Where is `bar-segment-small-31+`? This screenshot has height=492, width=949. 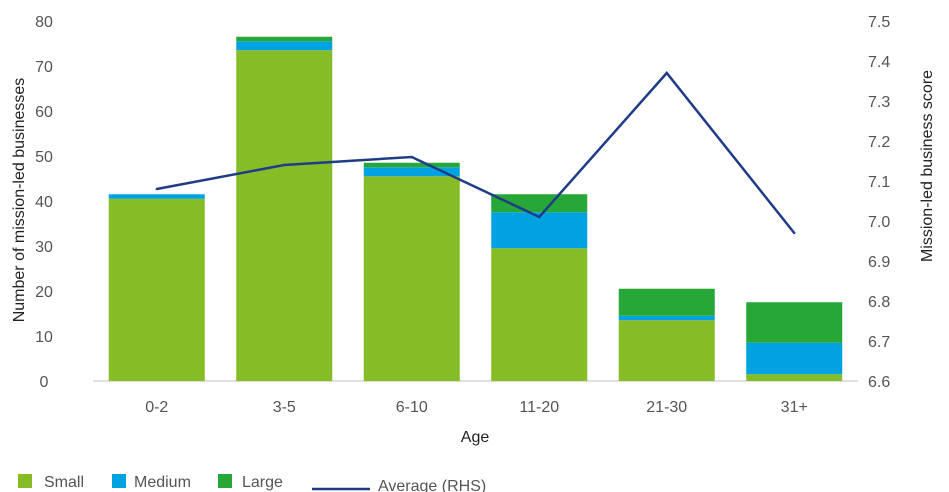 bar-segment-small-31+ is located at coordinates (794, 377).